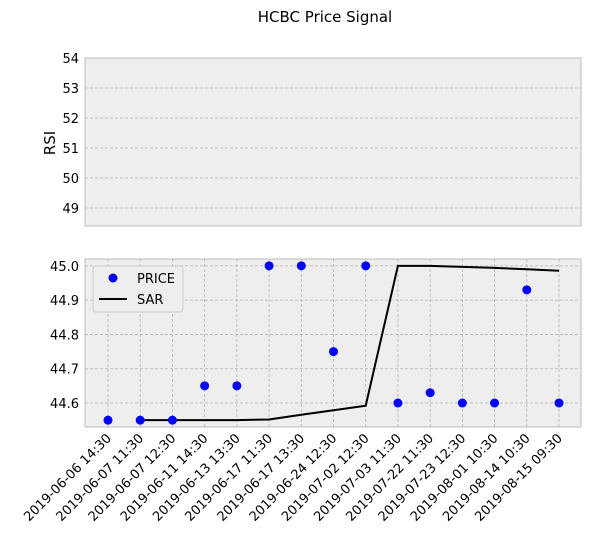 This screenshot has height=540, width=591. What do you see at coordinates (70, 149) in the screenshot?
I see `rsi-y-tick-label: 51` at bounding box center [70, 149].